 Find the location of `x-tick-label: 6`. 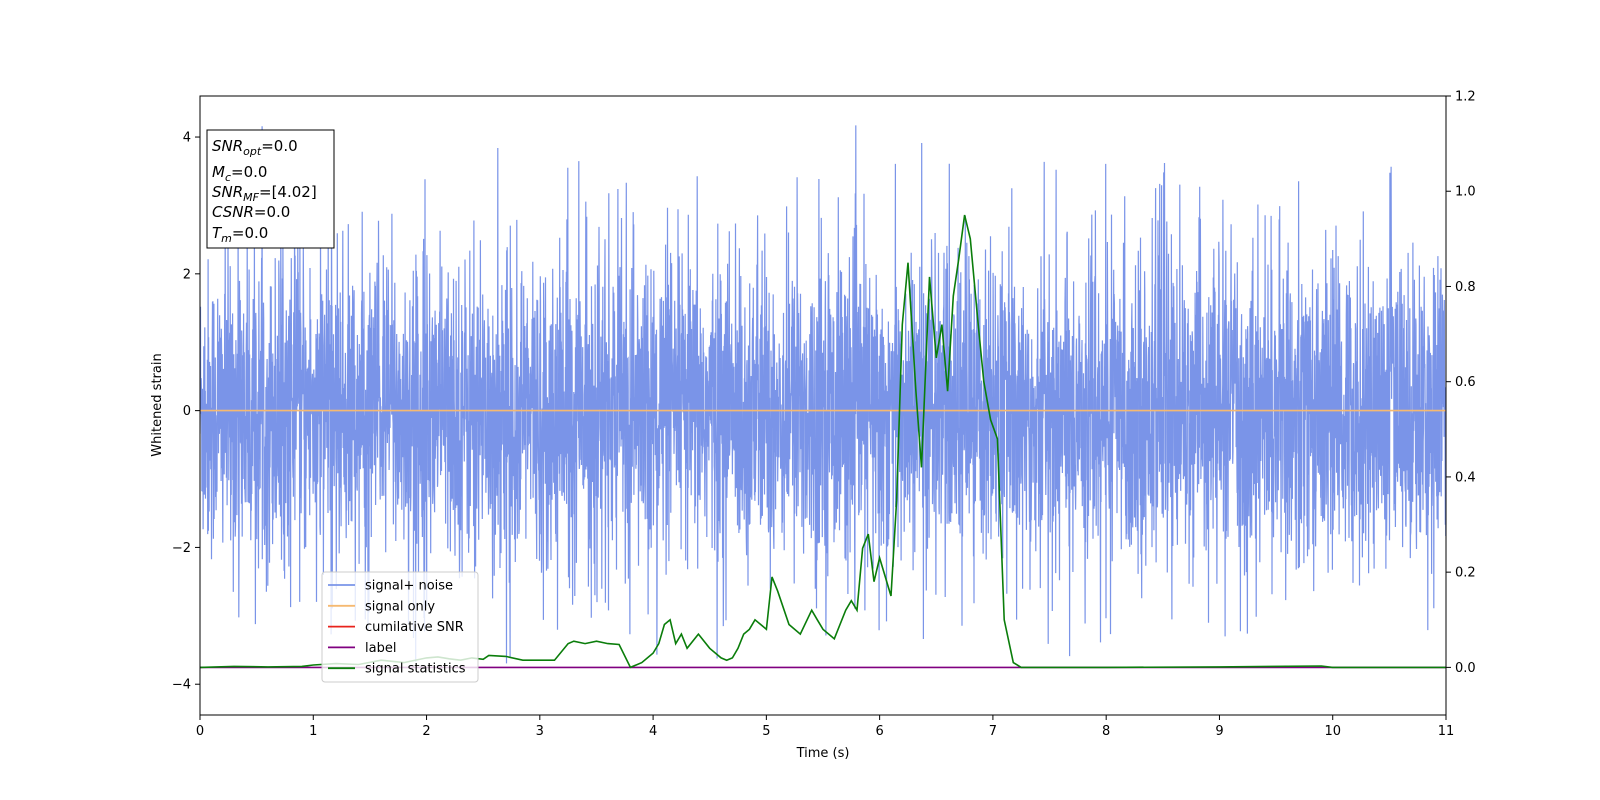

x-tick-label: 6 is located at coordinates (879, 731).